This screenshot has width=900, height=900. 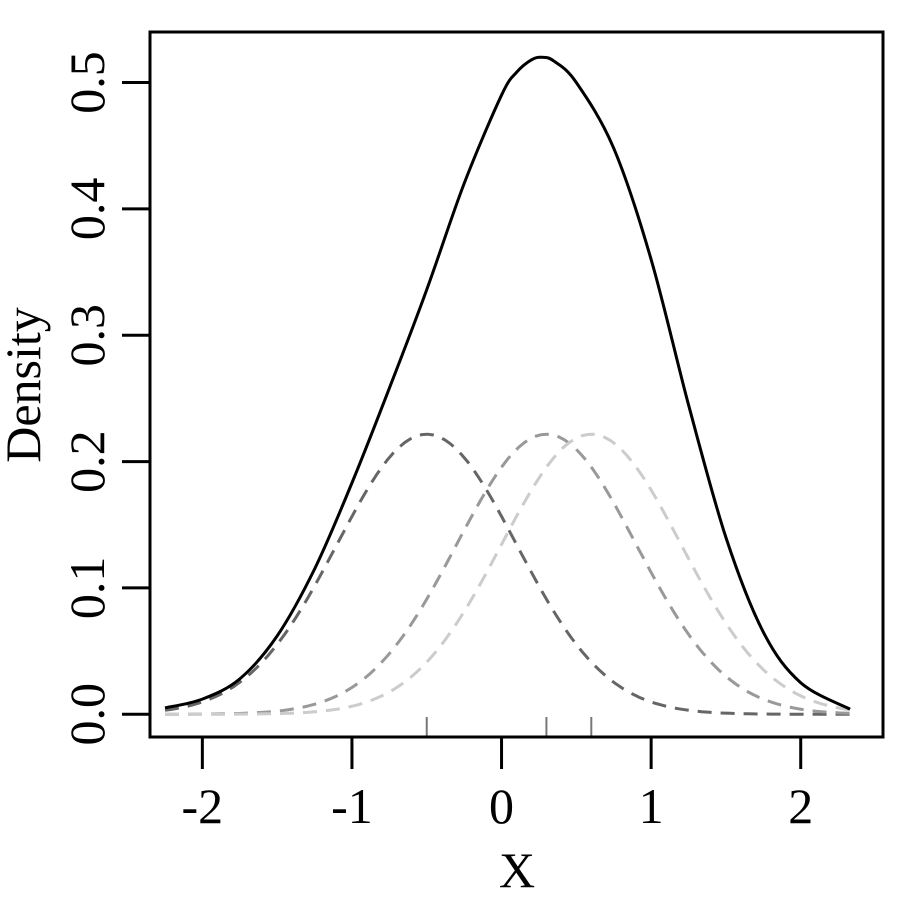 I want to click on x-tick-label-3: 1, so click(x=651, y=806).